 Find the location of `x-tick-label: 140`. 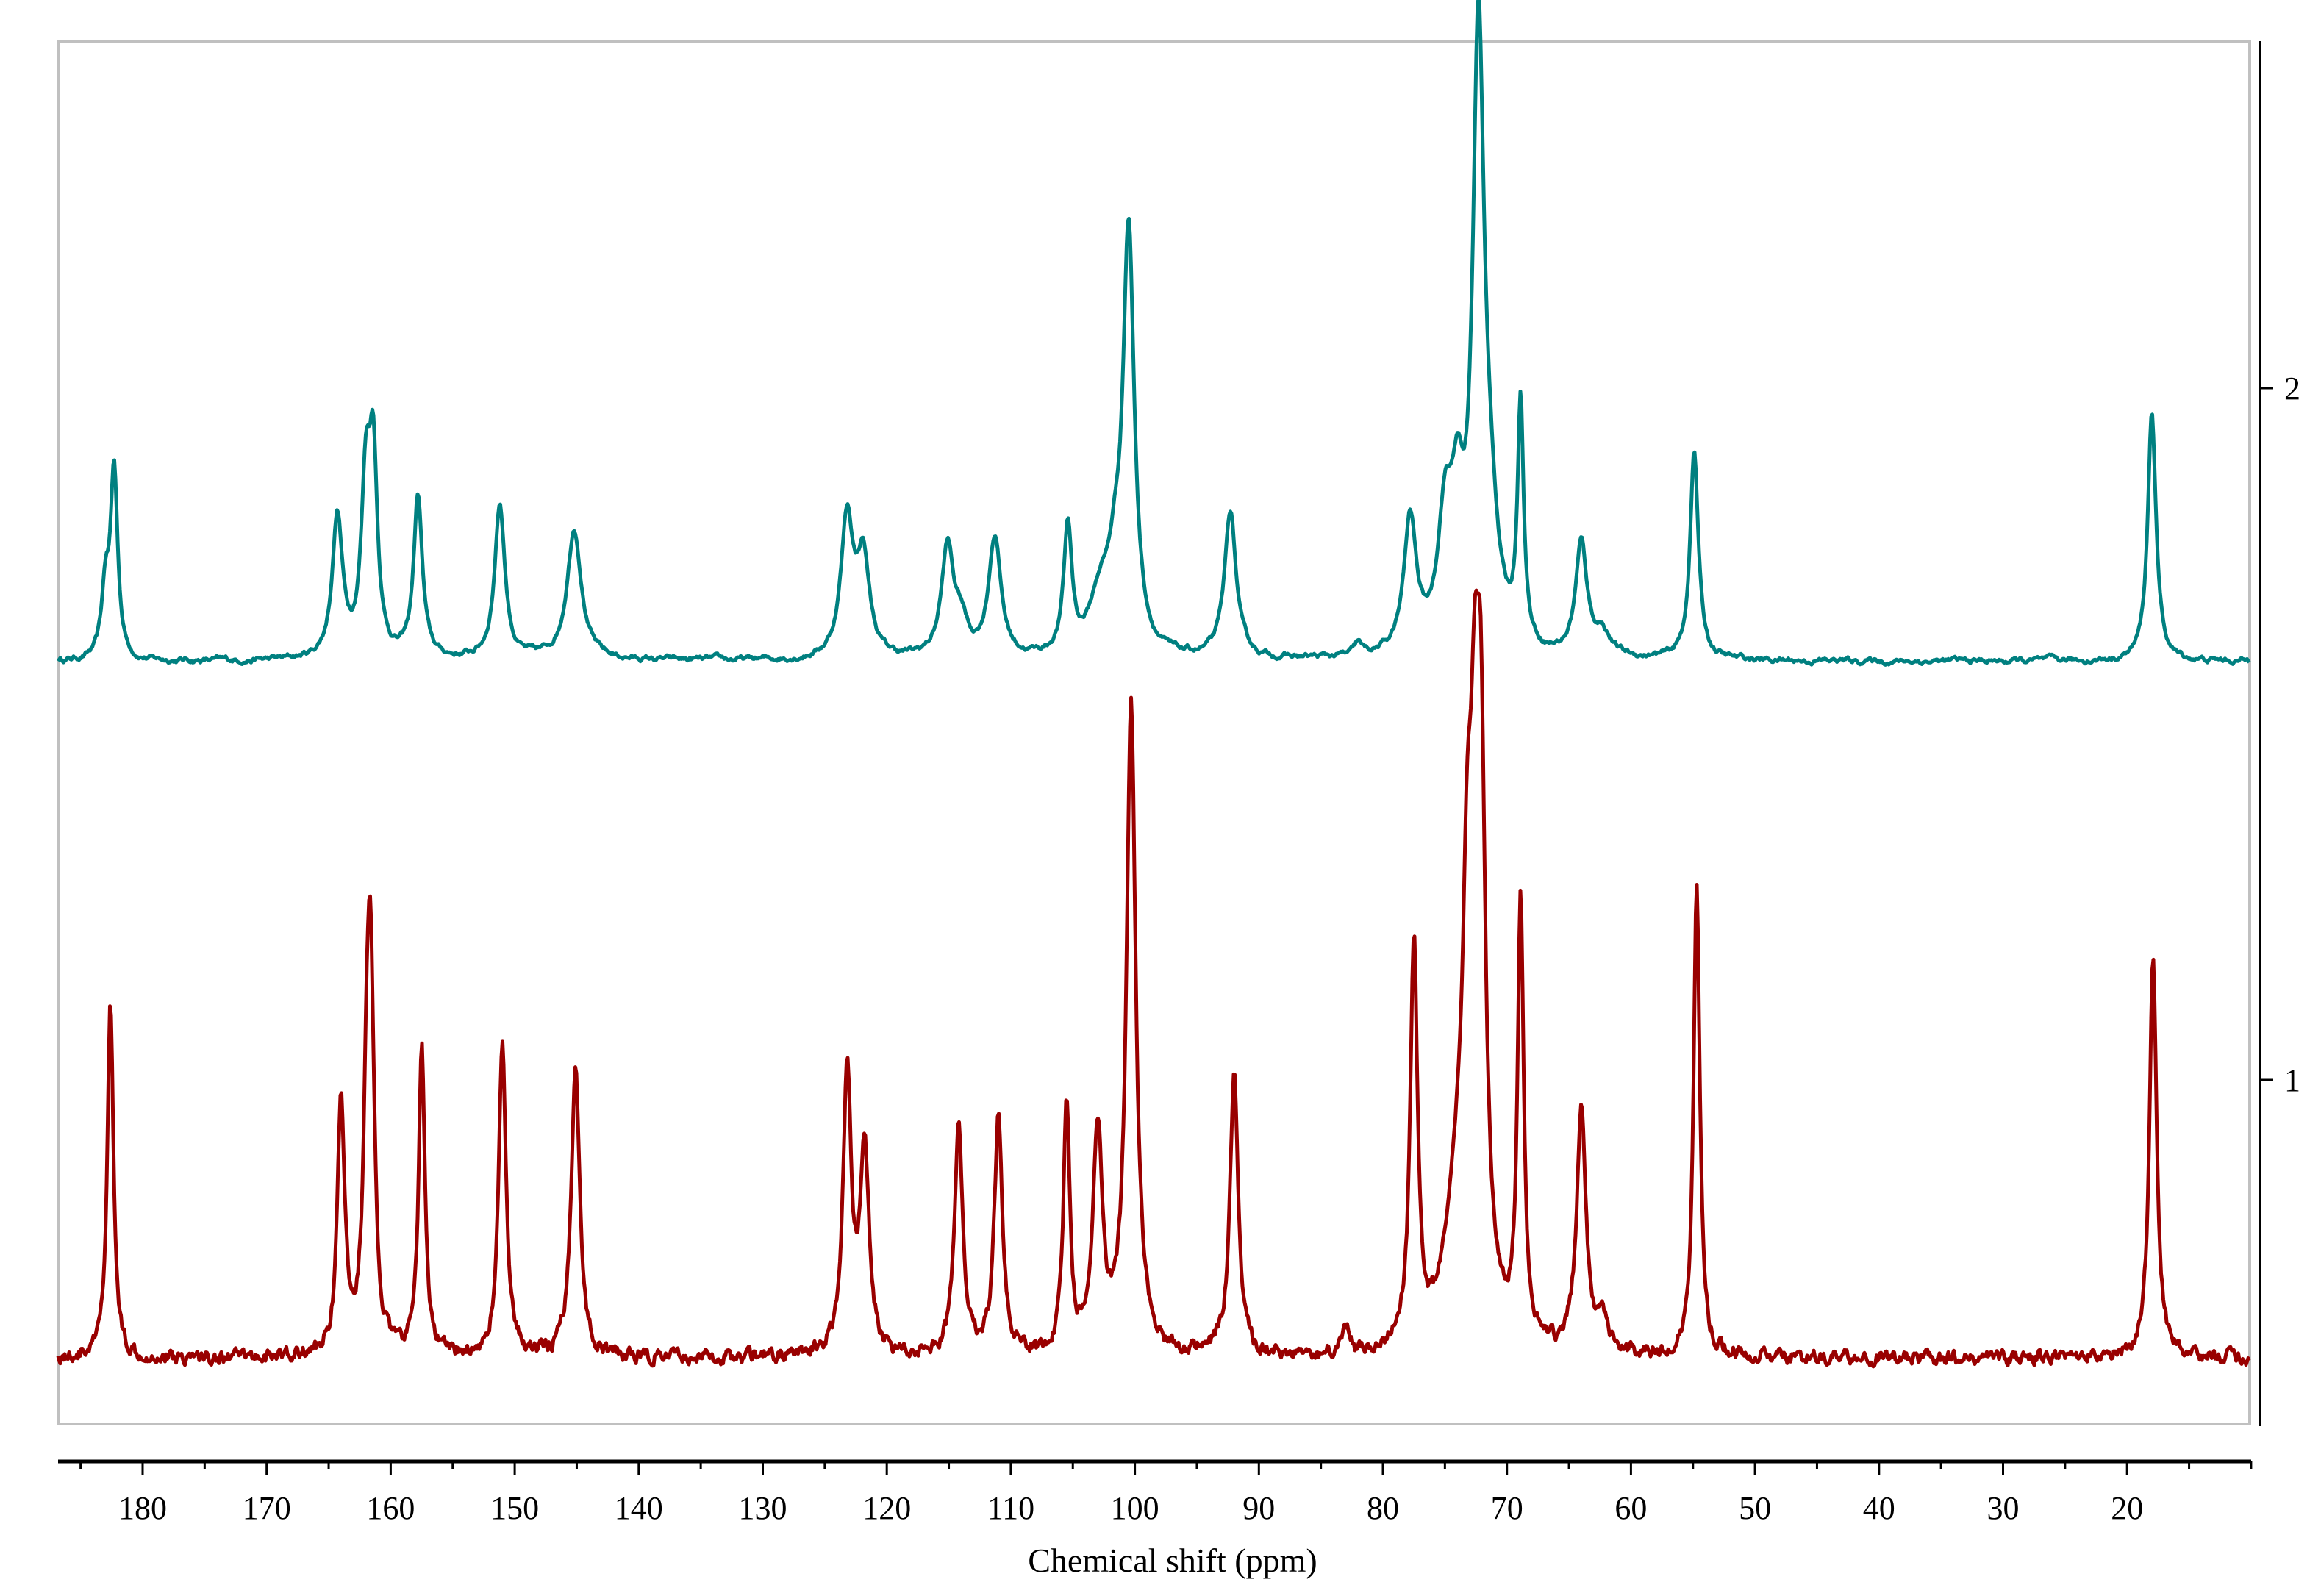

x-tick-label: 140 is located at coordinates (639, 1508).